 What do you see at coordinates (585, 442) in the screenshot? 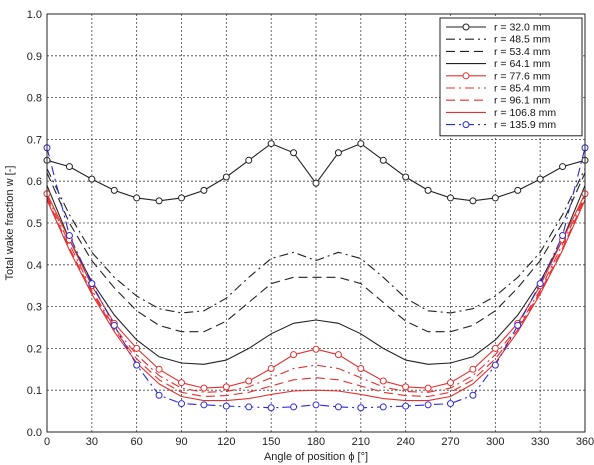
I see `x-tick-label: 360` at bounding box center [585, 442].